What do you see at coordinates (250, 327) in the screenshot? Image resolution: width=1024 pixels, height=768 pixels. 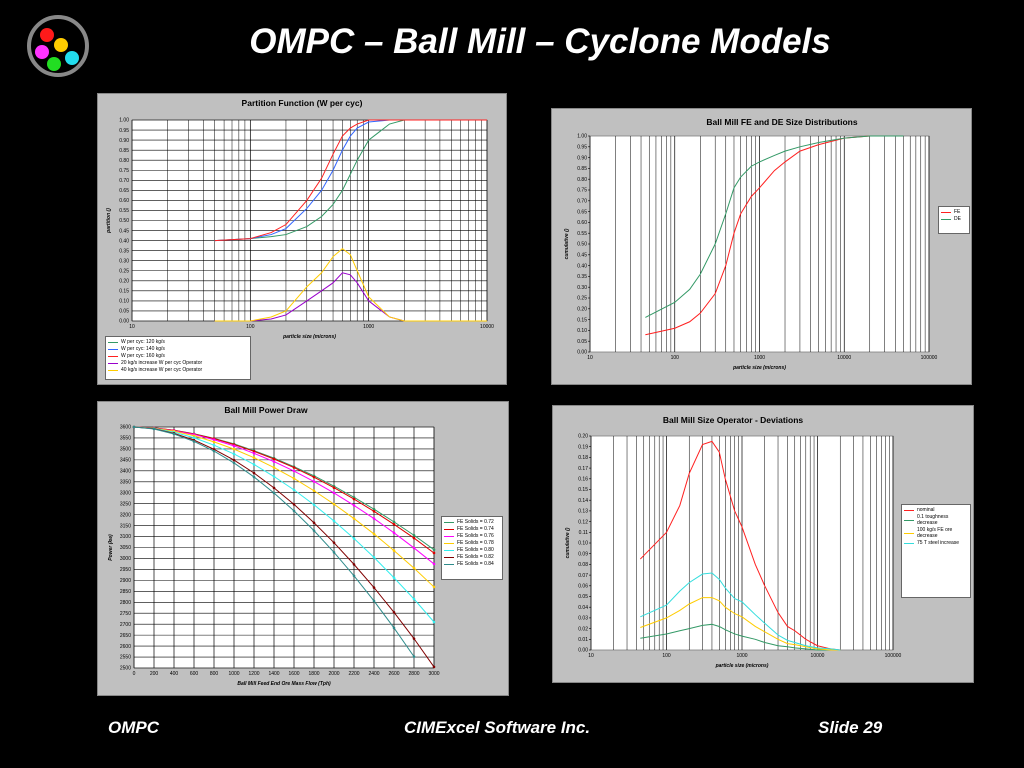 I see `x-tick-label: 100` at bounding box center [250, 327].